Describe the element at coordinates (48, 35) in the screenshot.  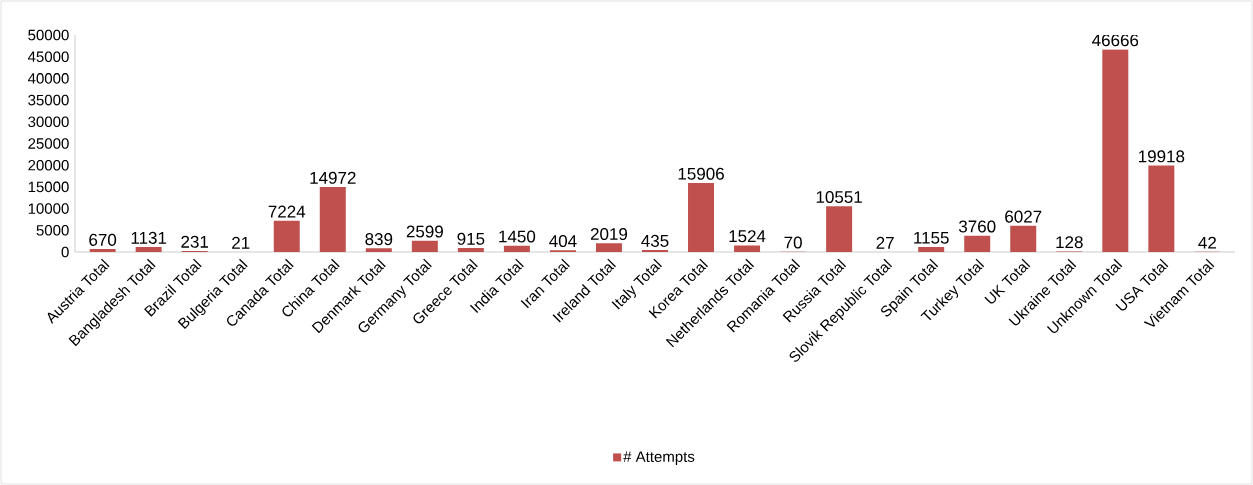
I see `y-tick-label: 50000` at that location.